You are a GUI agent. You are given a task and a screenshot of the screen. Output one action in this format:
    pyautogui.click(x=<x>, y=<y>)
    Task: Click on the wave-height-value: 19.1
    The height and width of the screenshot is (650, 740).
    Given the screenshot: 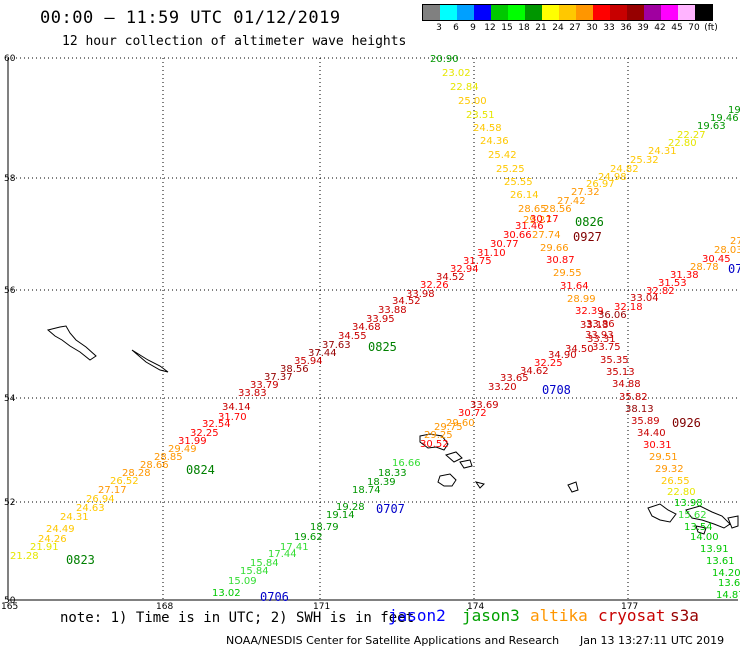 What is the action you would take?
    pyautogui.click(x=734, y=110)
    